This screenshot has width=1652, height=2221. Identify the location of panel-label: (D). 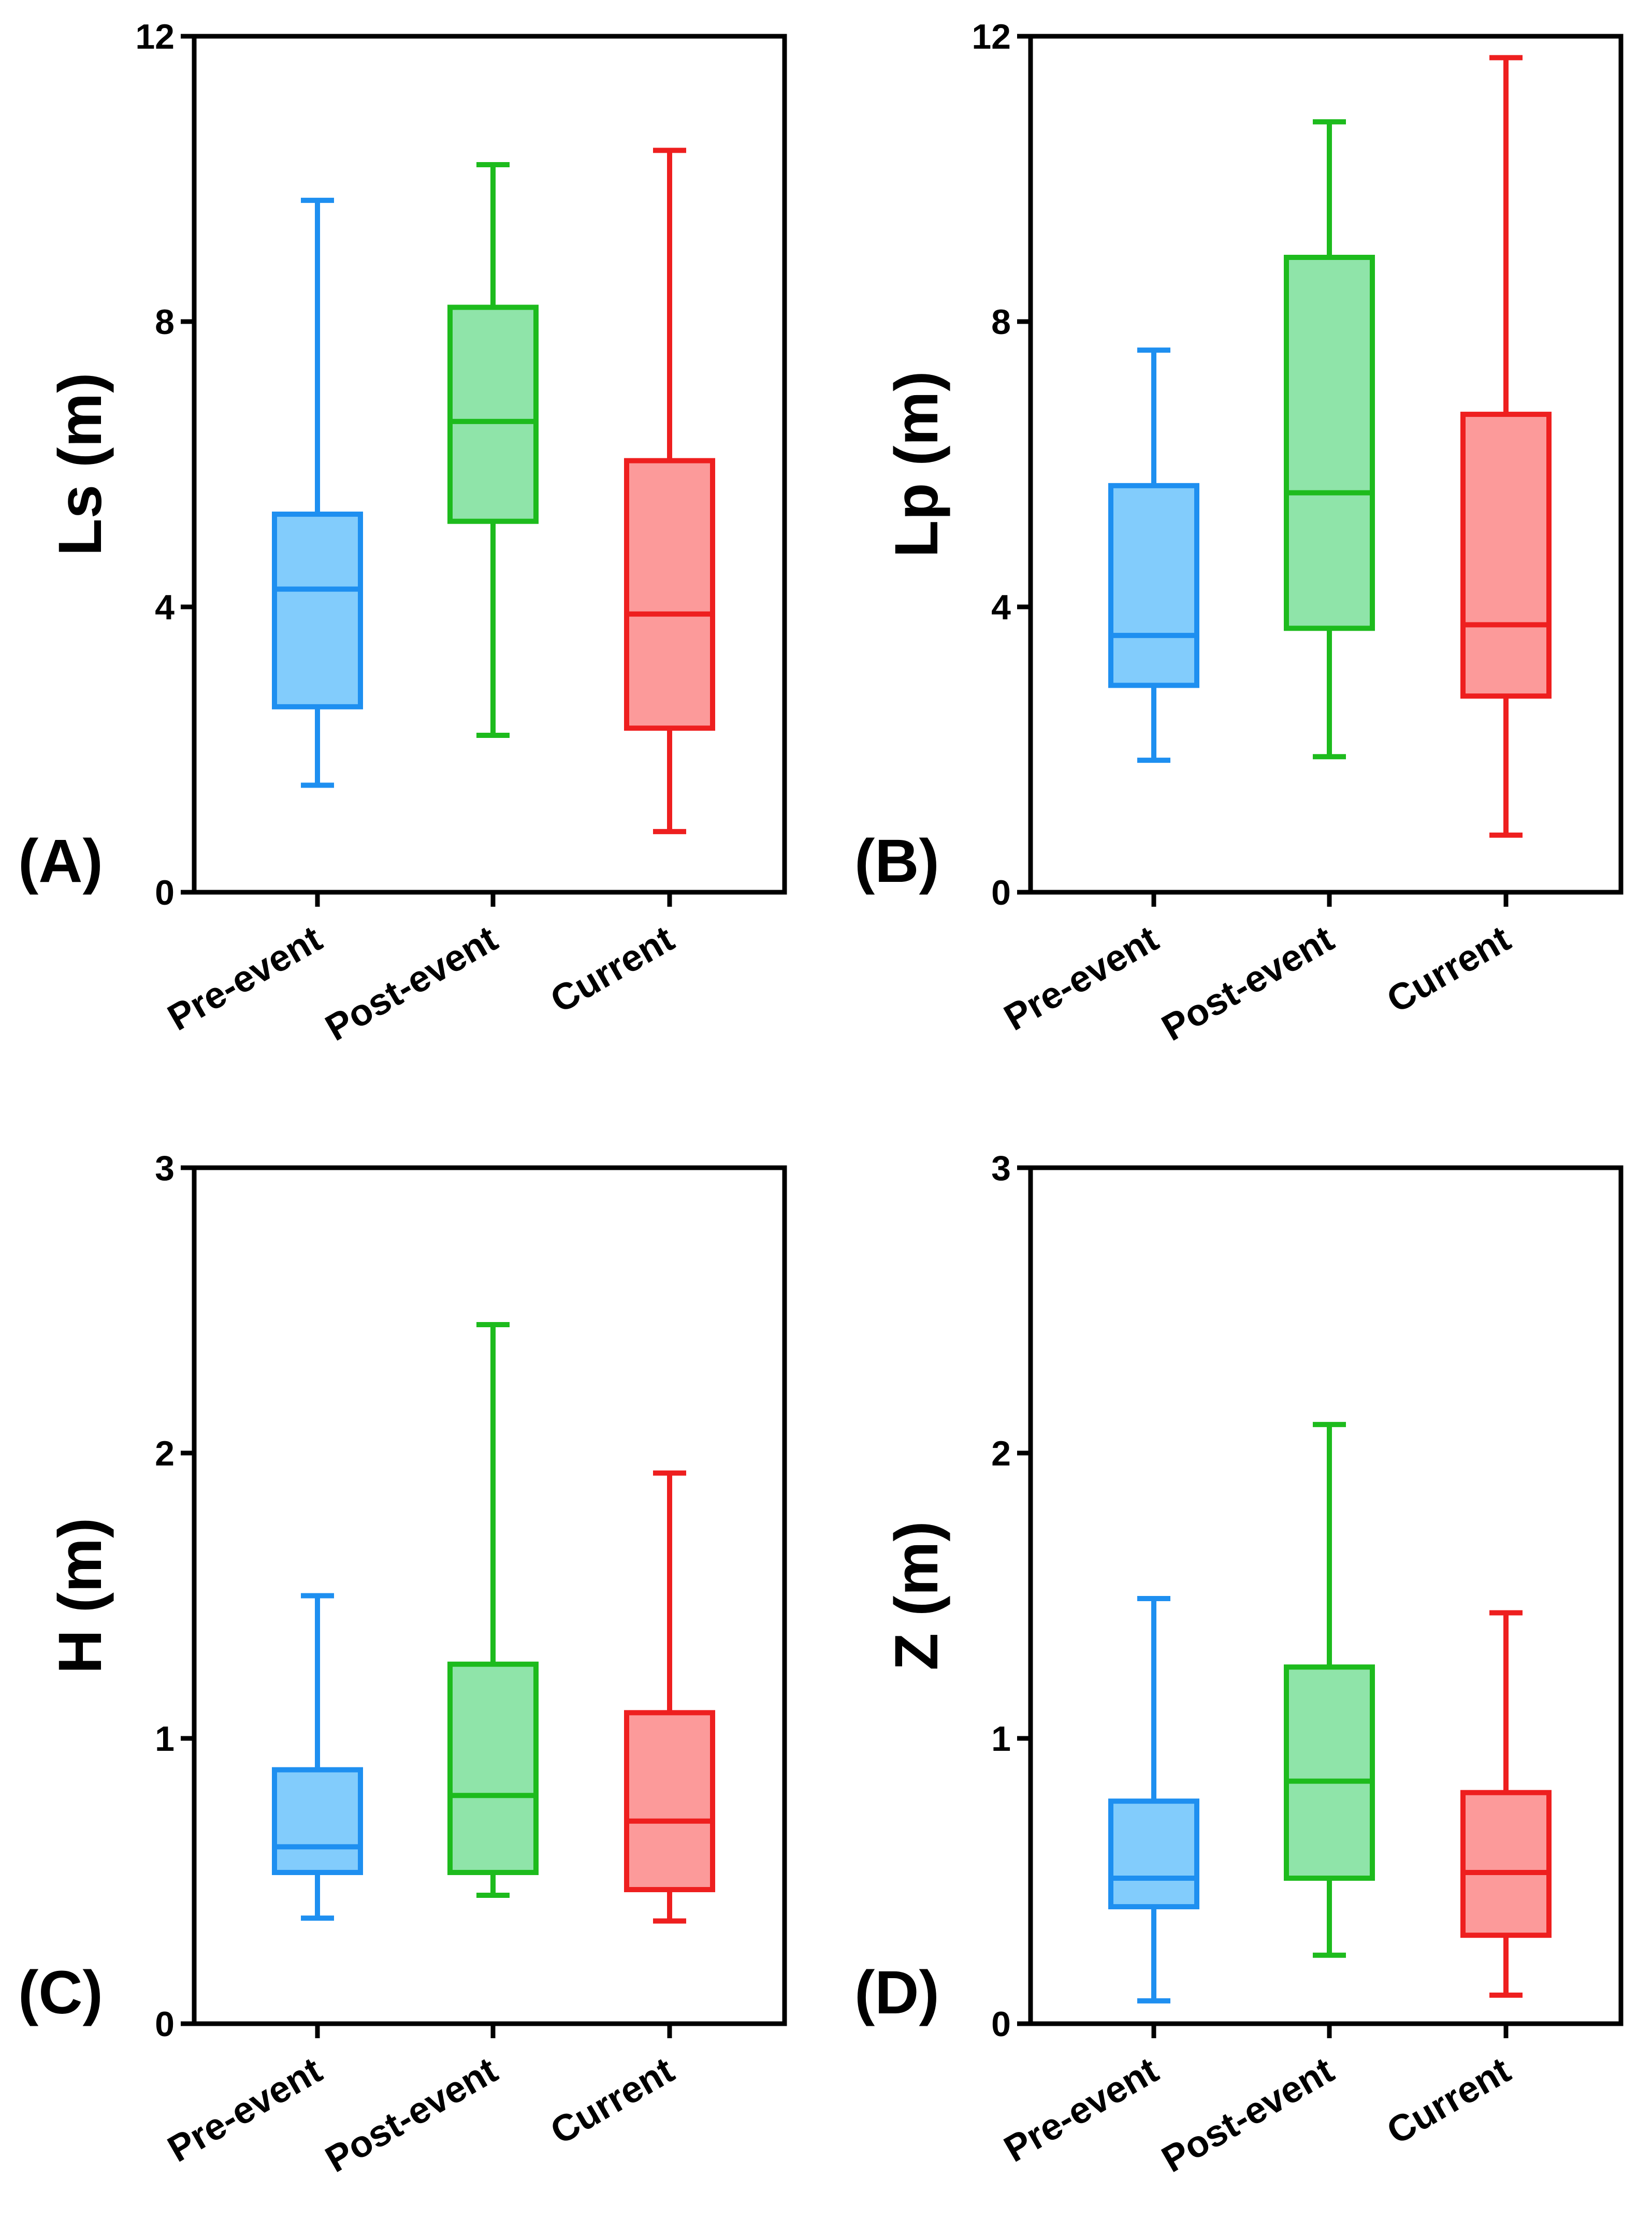
(896, 1992).